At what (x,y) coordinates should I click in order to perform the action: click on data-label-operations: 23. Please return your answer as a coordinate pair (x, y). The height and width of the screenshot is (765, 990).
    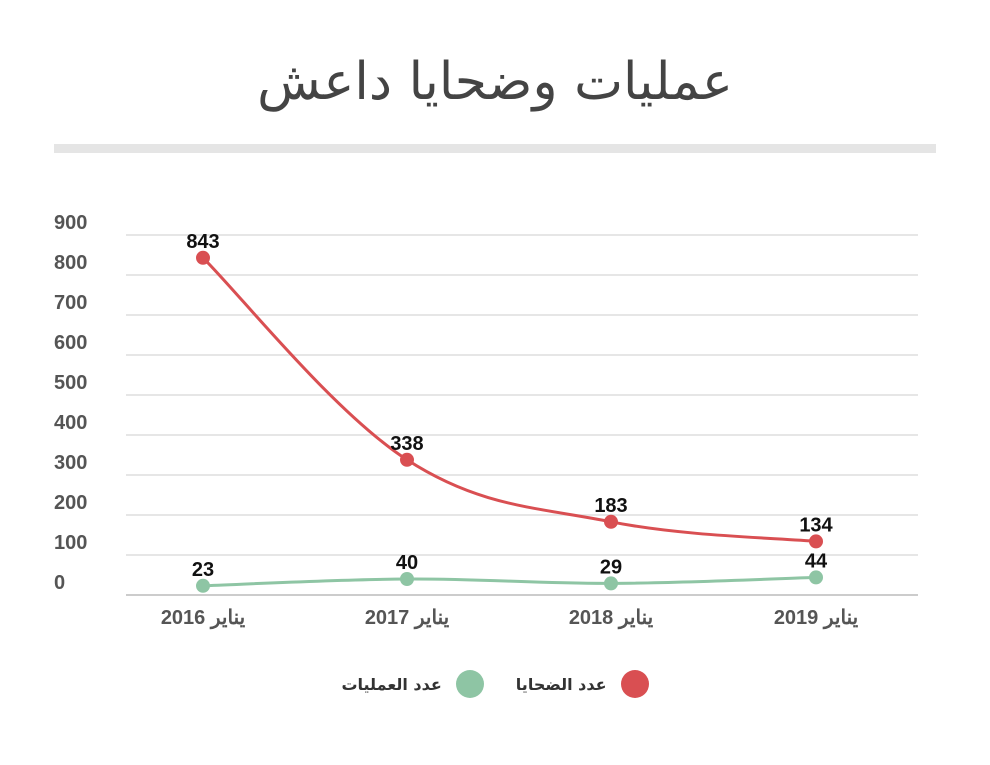
    Looking at the image, I should click on (203, 570).